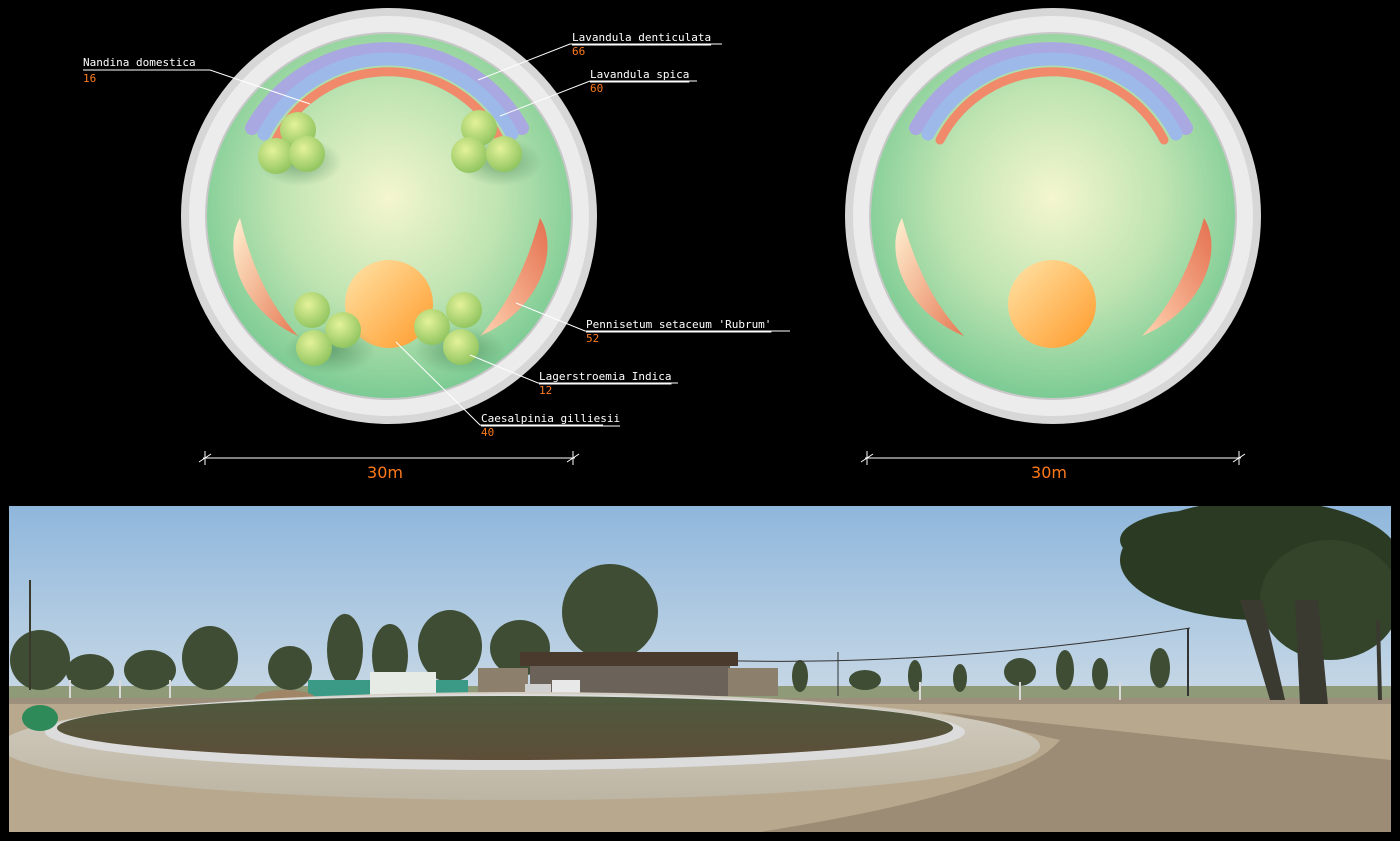 The image size is (1400, 841). What do you see at coordinates (1049, 472) in the screenshot?
I see `scale-label-right: 30m` at bounding box center [1049, 472].